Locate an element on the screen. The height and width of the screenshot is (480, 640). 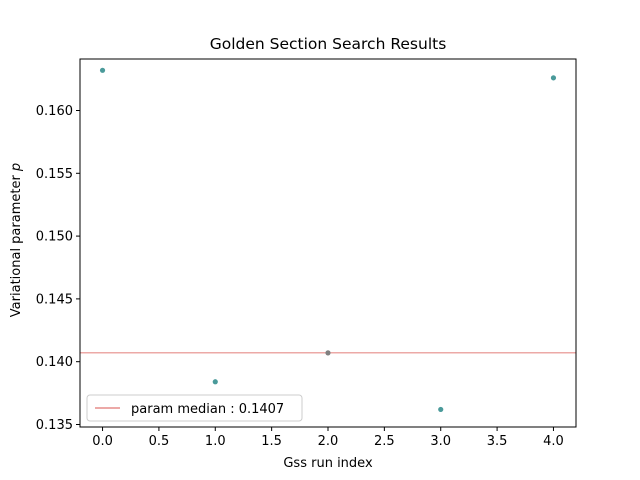
y-tick-label: 0.145 is located at coordinates (54, 299).